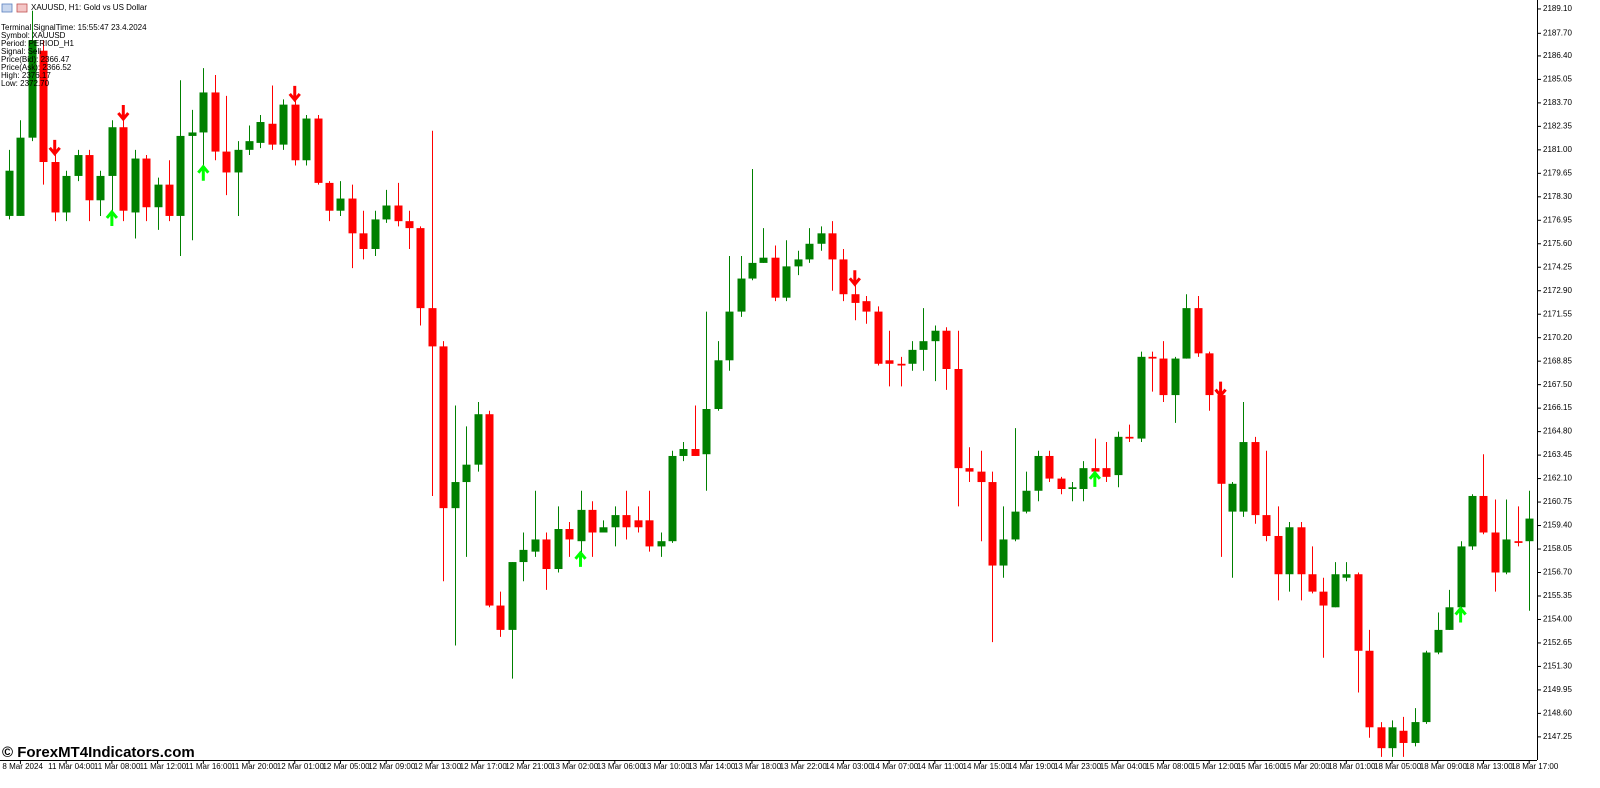  What do you see at coordinates (1557, 525) in the screenshot?
I see `y-tick-label: 2159.40` at bounding box center [1557, 525].